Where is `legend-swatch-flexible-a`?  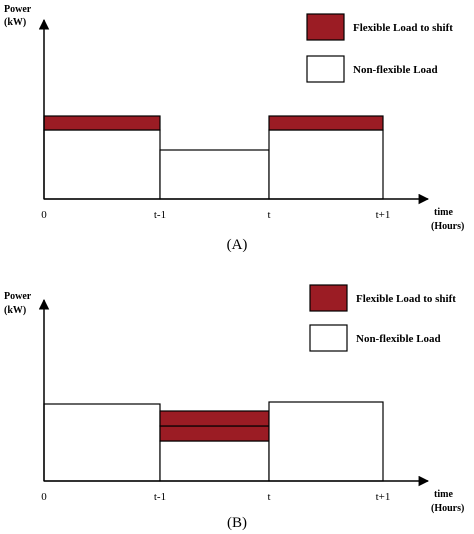
legend-swatch-flexible-a is located at coordinates (325, 27).